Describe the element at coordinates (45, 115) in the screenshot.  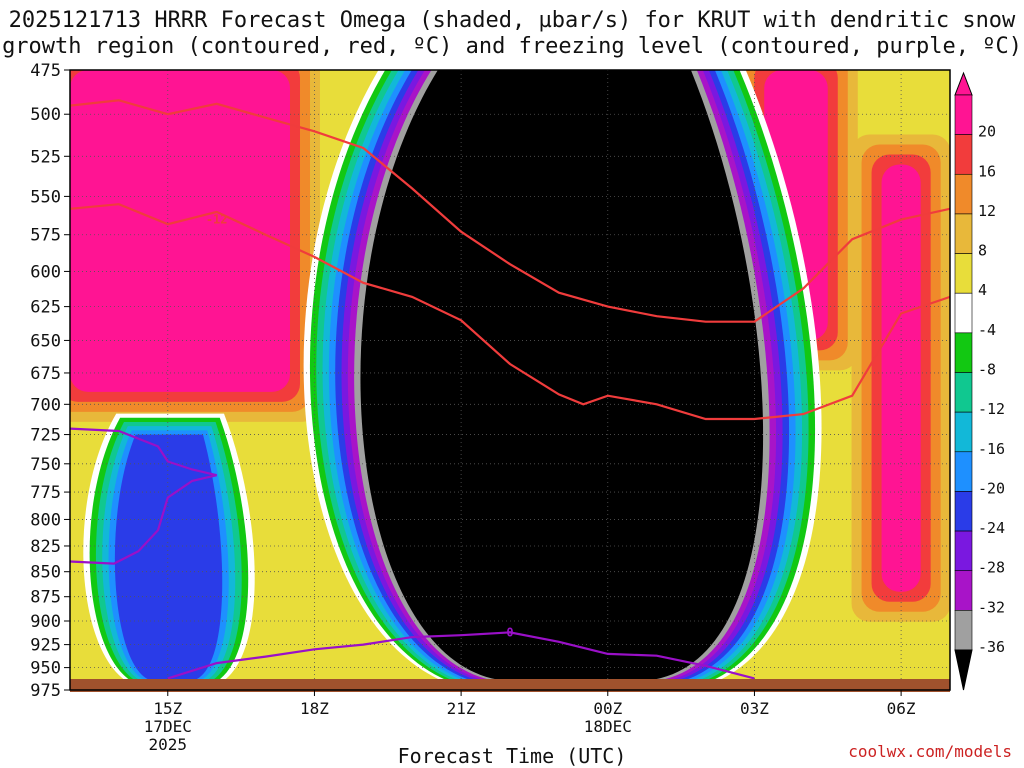
I see `y-tick-label: 500` at that location.